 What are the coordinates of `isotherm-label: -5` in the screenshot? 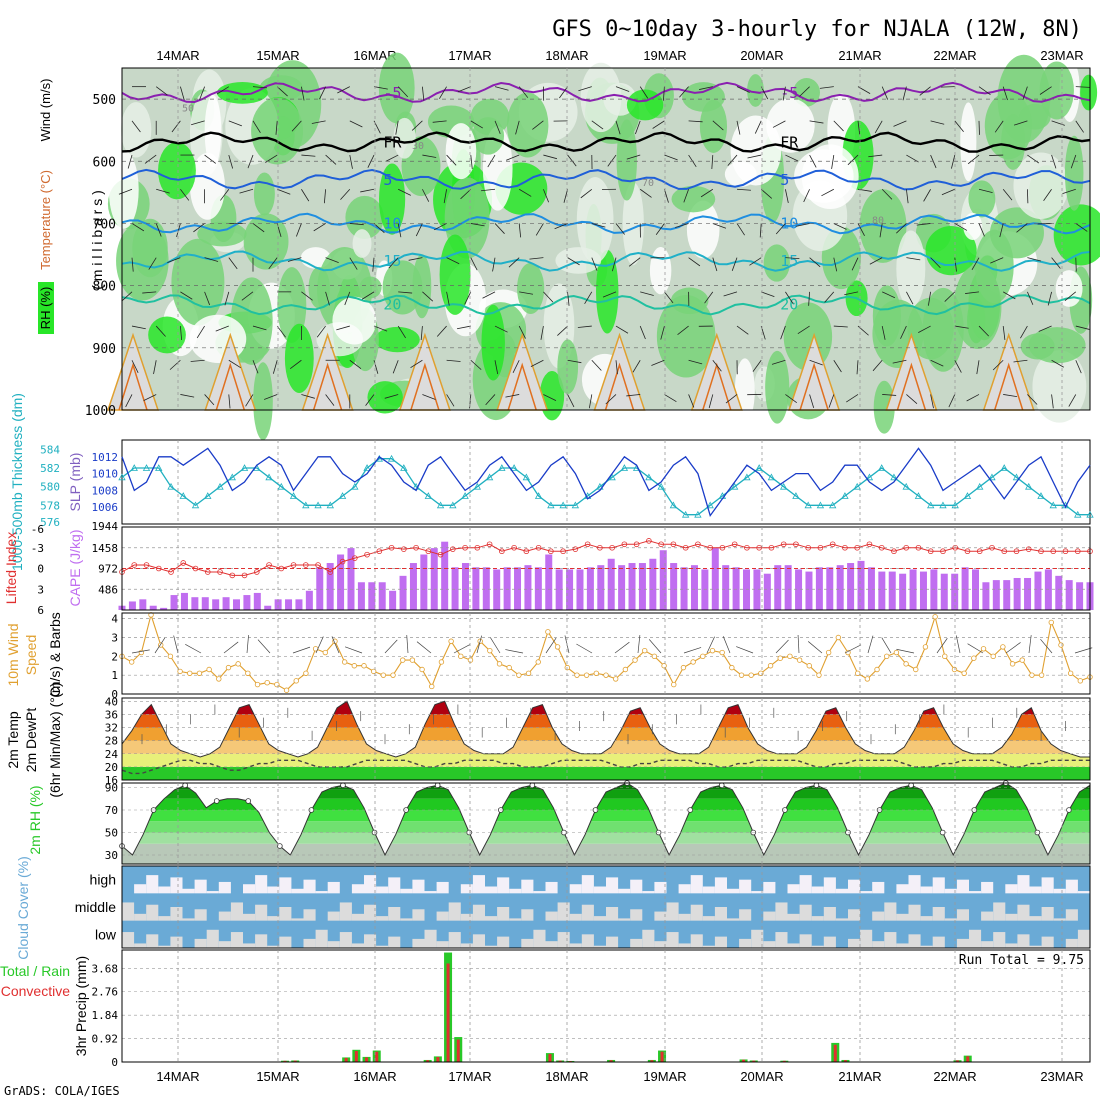 It's located at (392, 93).